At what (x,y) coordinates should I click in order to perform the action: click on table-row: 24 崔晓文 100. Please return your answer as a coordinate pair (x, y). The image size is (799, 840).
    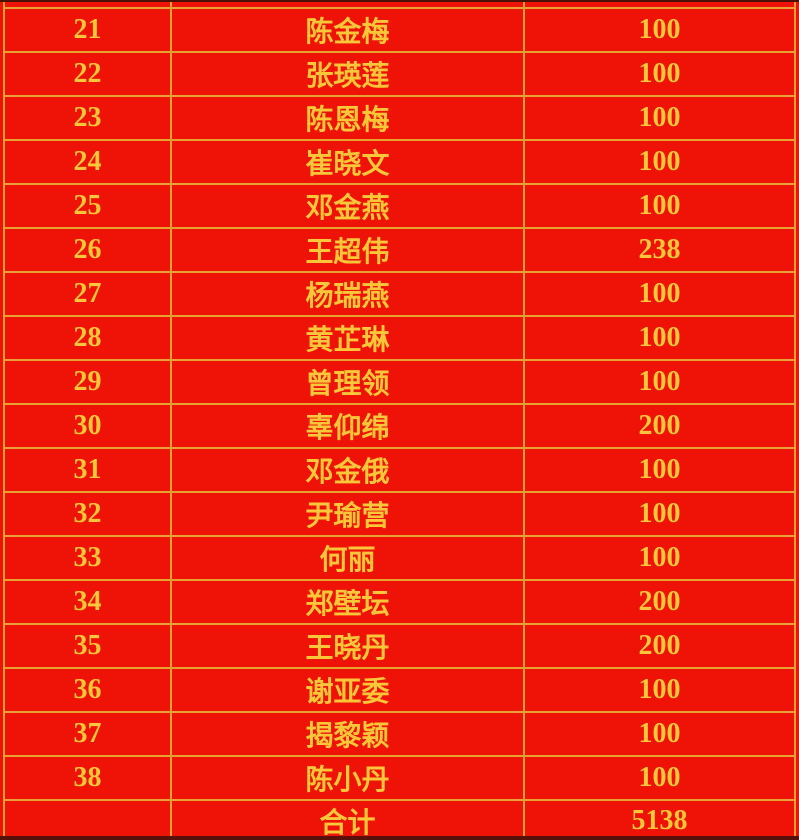
    Looking at the image, I should click on (399, 163).